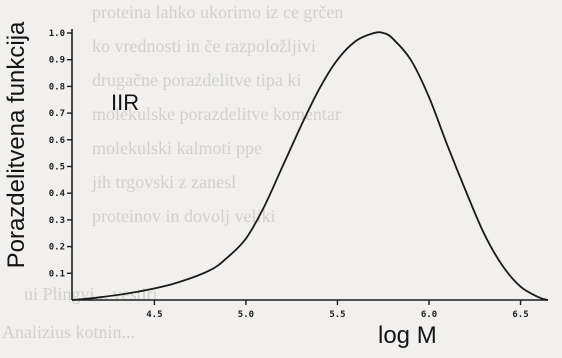 The image size is (562, 358). What do you see at coordinates (520, 315) in the screenshot?
I see `x-tick-label: 6.5` at bounding box center [520, 315].